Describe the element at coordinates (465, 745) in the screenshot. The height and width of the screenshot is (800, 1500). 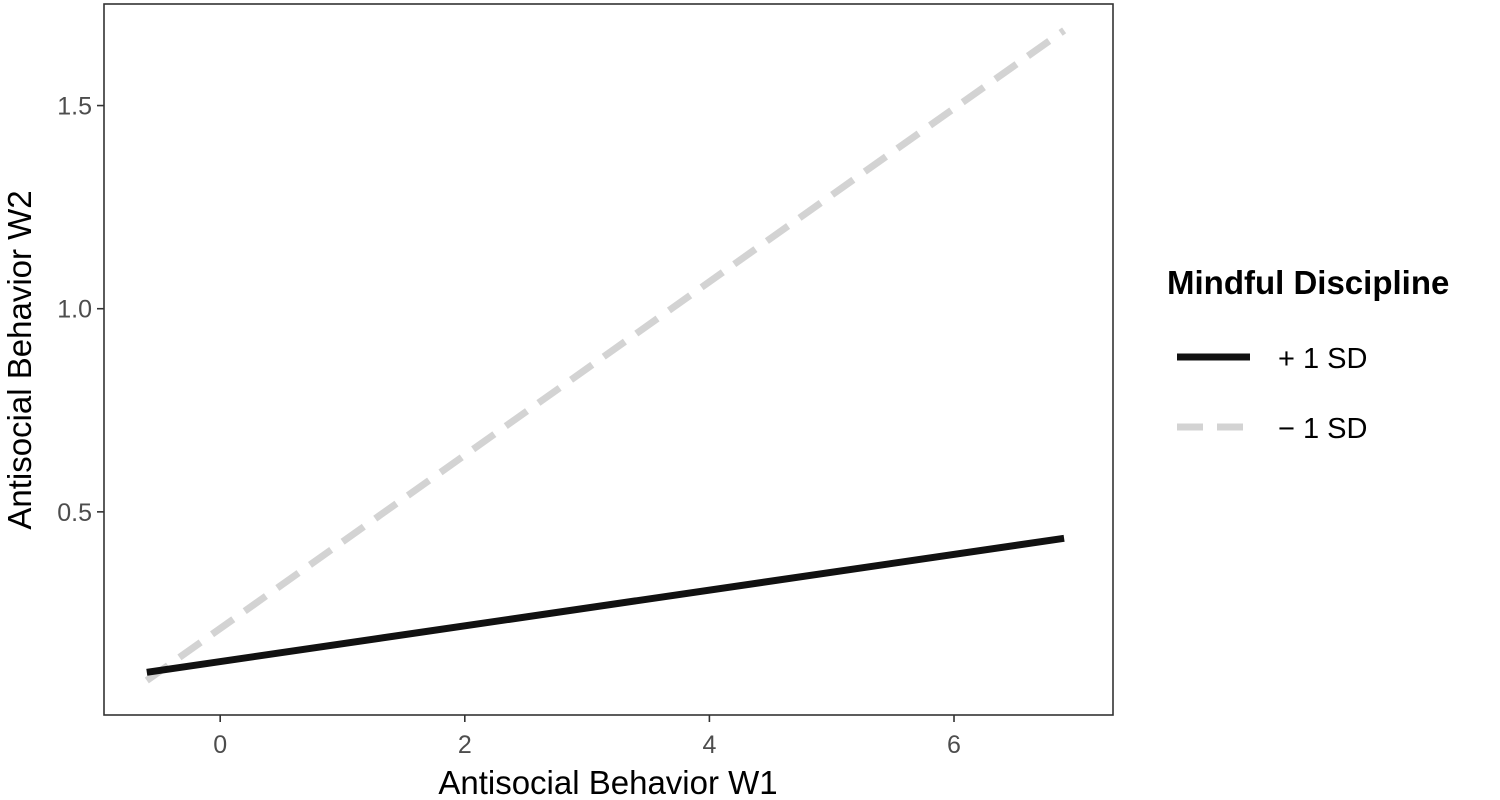
I see `x-tick-label: 2` at that location.